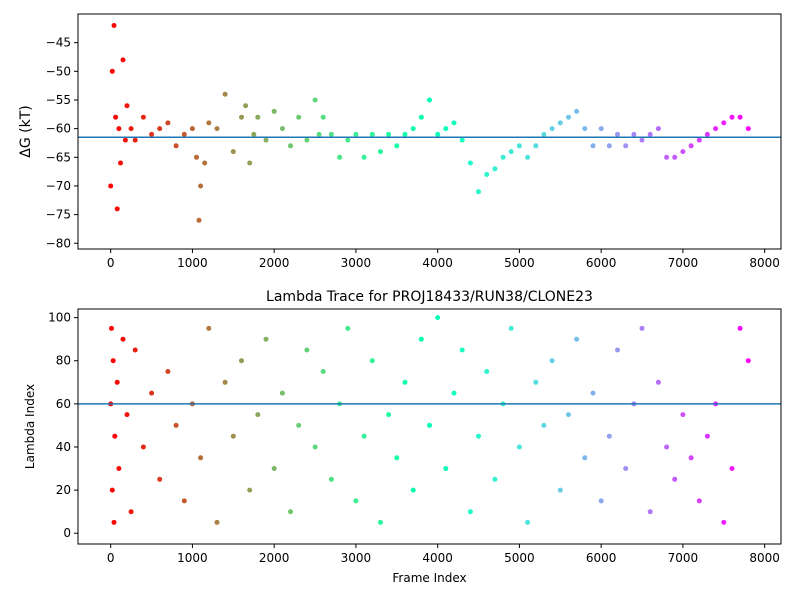  I want to click on y-tick-label: −80, so click(58, 243).